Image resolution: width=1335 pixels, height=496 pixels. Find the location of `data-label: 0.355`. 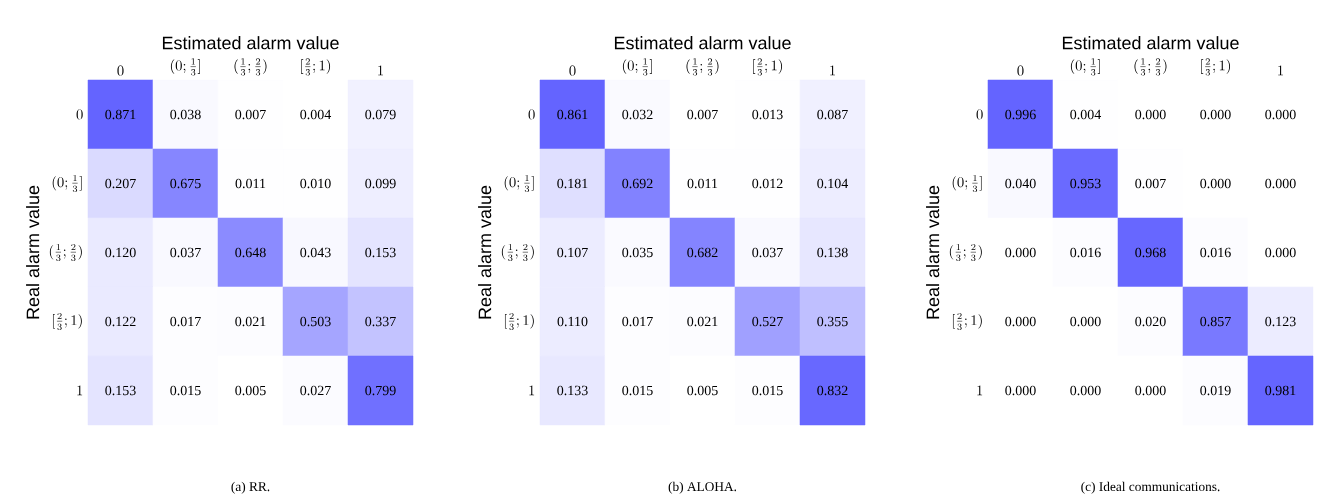

data-label: 0.355 is located at coordinates (832, 321).